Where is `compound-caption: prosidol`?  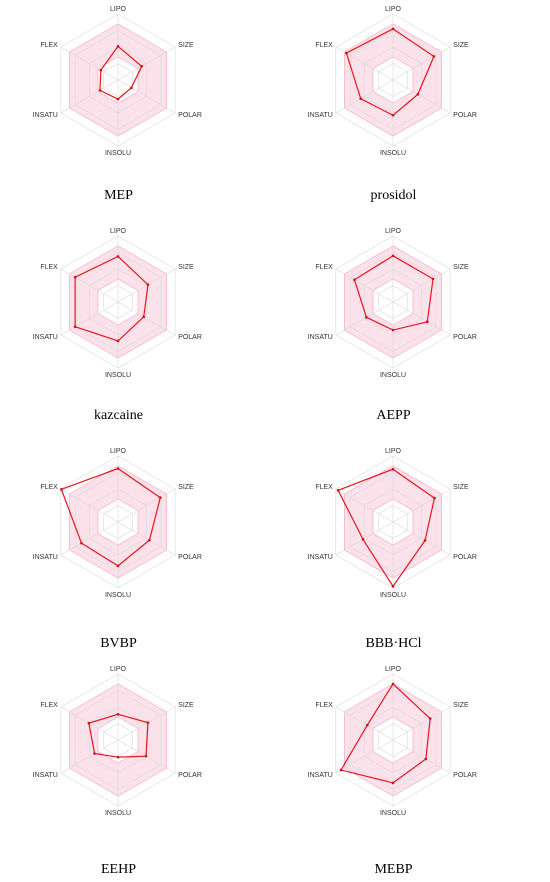 compound-caption: prosidol is located at coordinates (393, 195).